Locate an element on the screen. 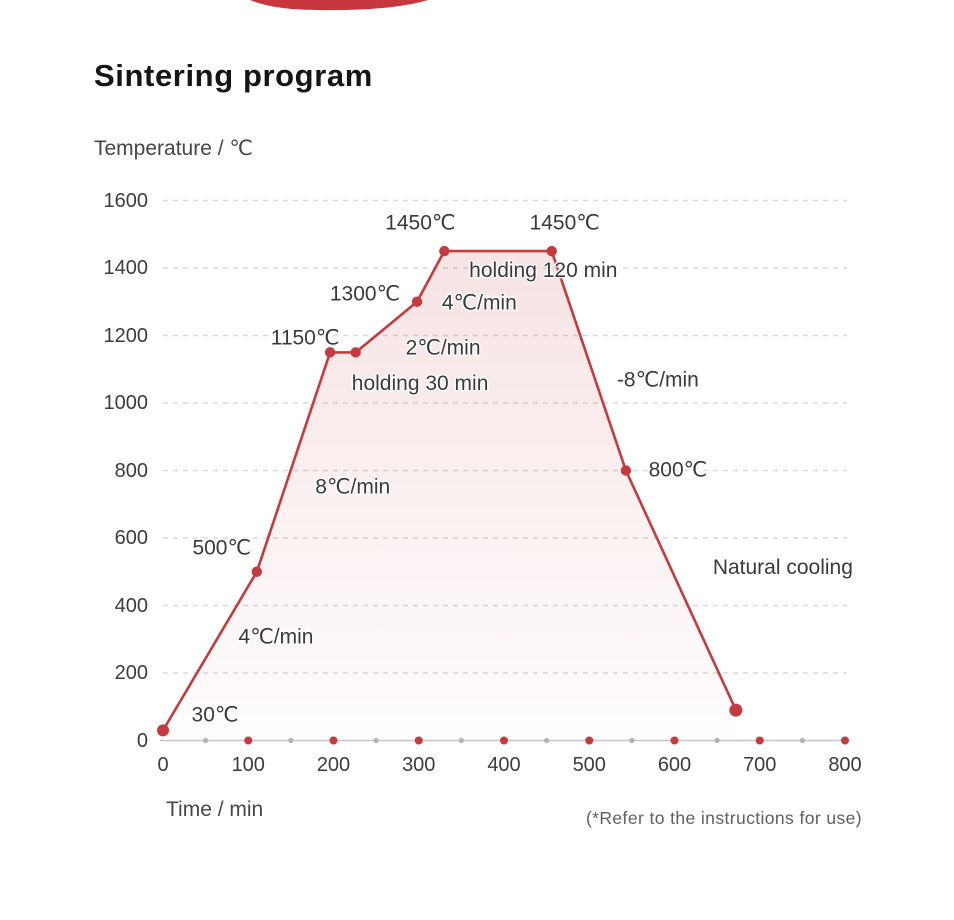  chart-annotation: 500℃ is located at coordinates (222, 548).